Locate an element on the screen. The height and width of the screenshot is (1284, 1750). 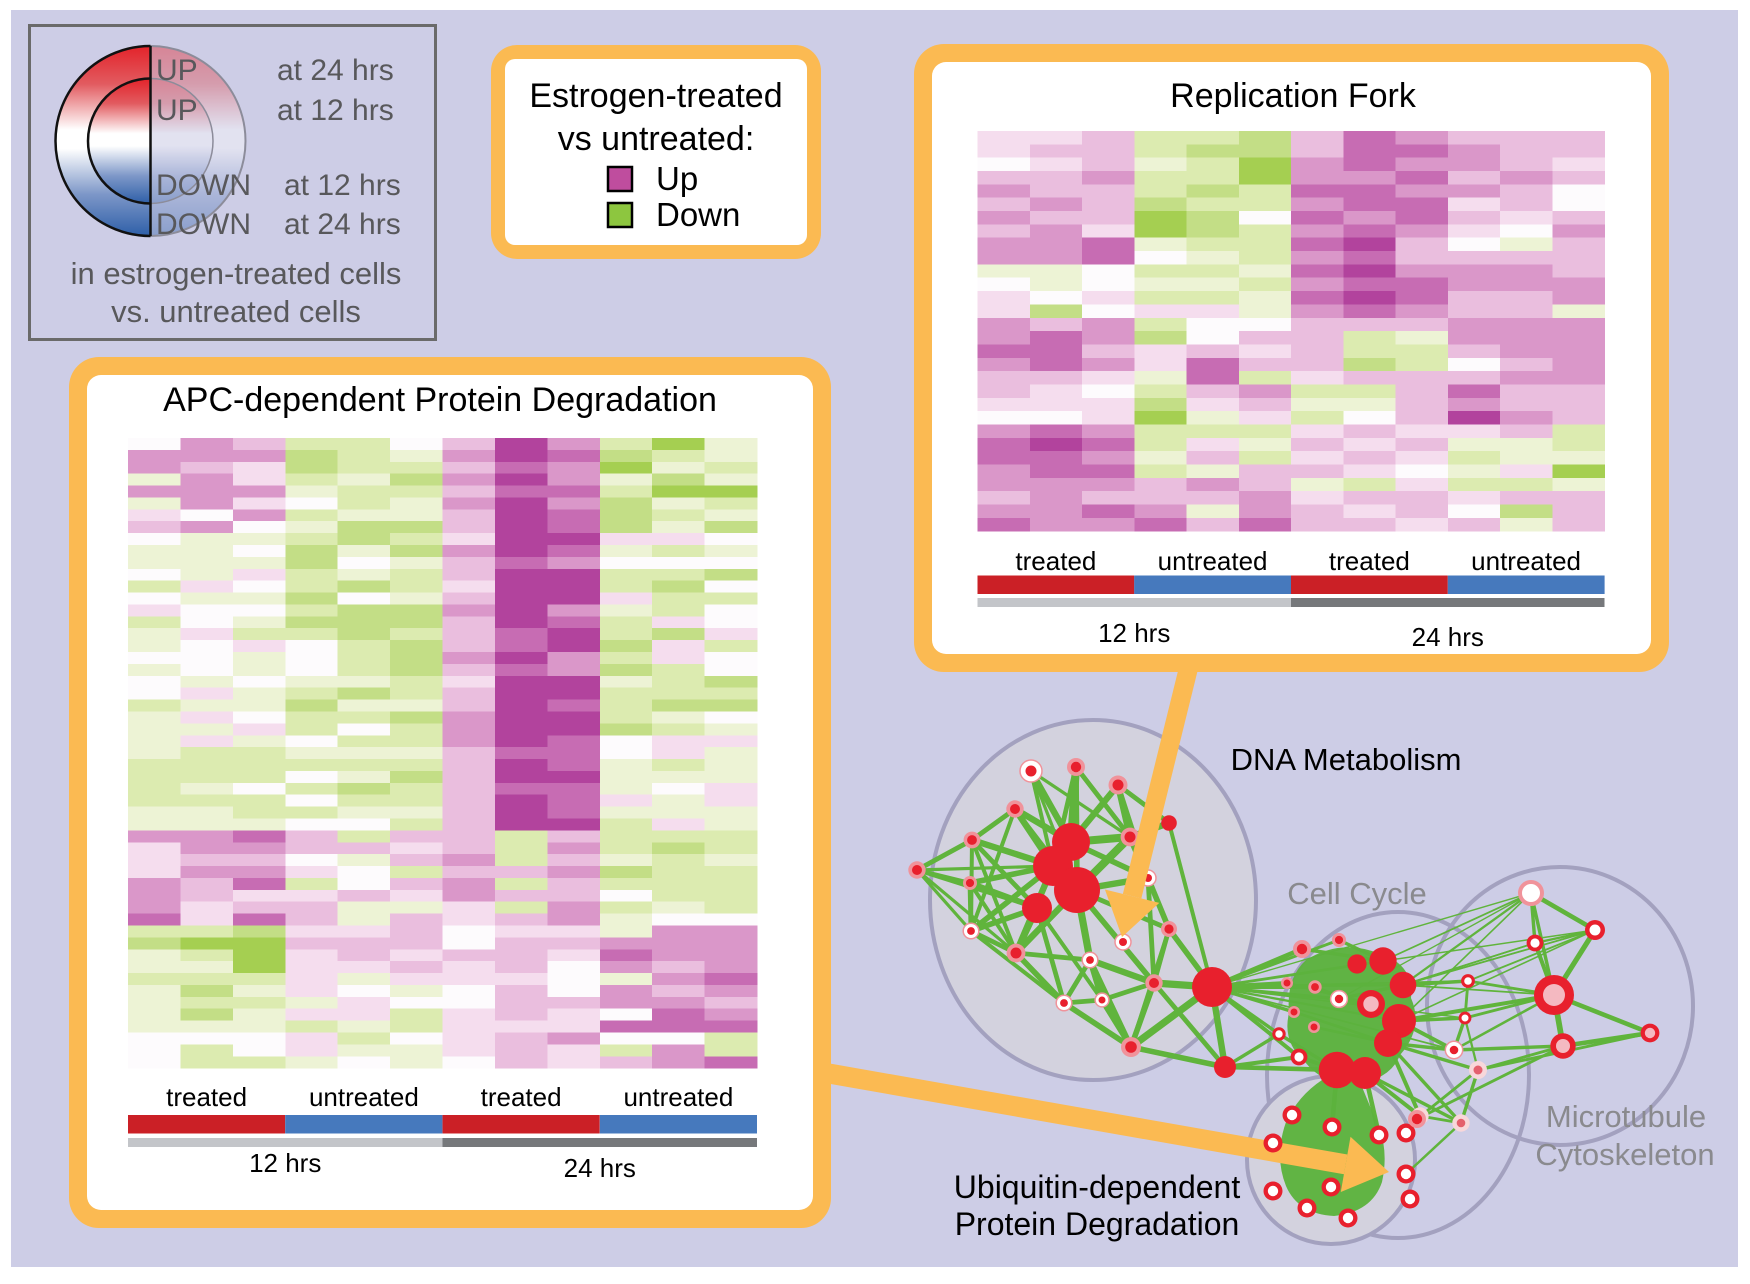
svg-text:APC-dependent Protein Degradat: APC-dependent Protein Degradation is located at coordinates (440, 400).